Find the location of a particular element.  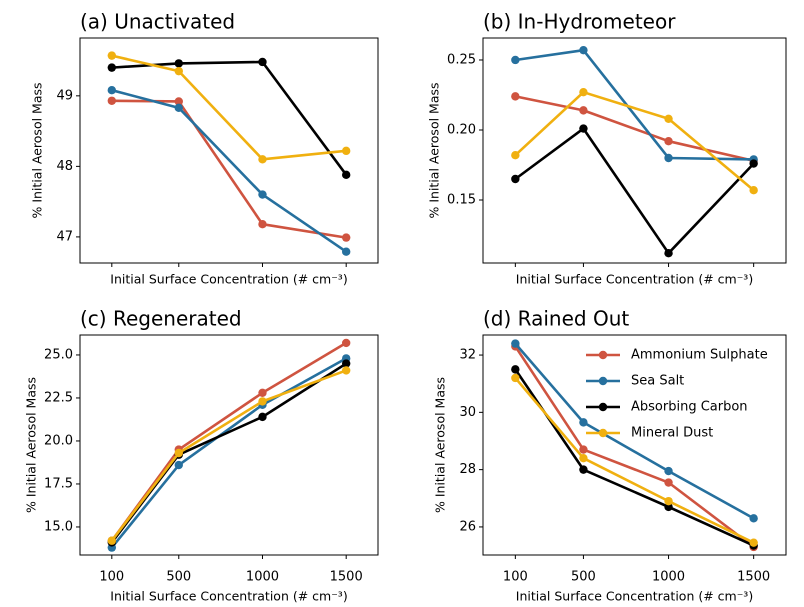

legend-label: Absorbing Carbon is located at coordinates (689, 407).